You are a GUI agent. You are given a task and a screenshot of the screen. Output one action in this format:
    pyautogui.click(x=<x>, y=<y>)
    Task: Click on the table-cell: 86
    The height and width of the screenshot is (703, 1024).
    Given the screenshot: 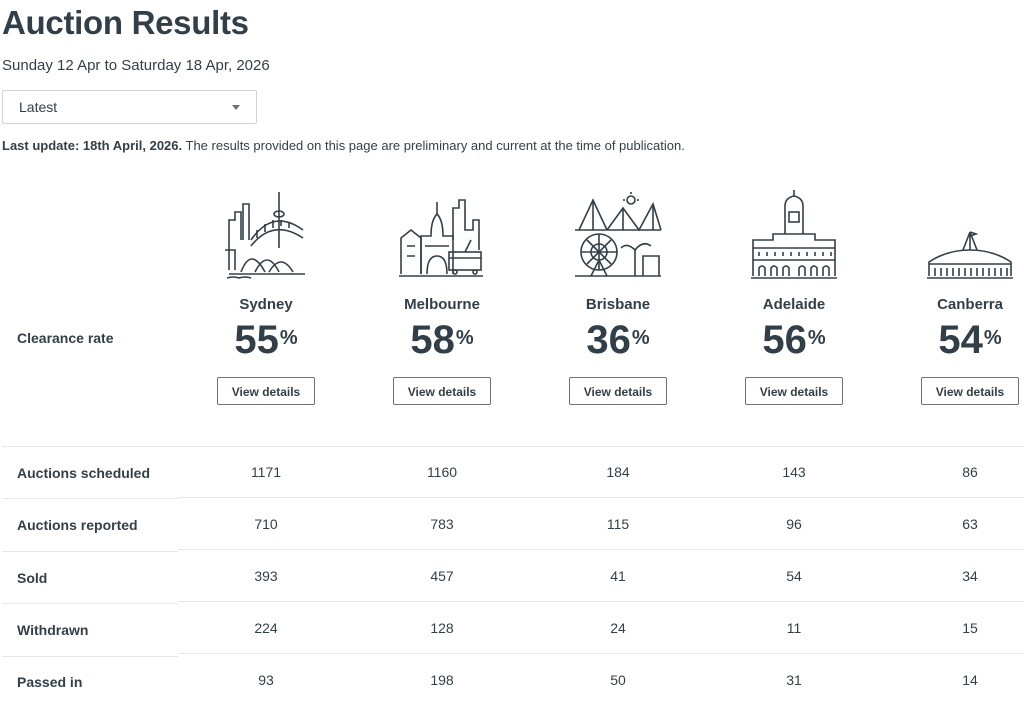 What is the action you would take?
    pyautogui.click(x=970, y=472)
    